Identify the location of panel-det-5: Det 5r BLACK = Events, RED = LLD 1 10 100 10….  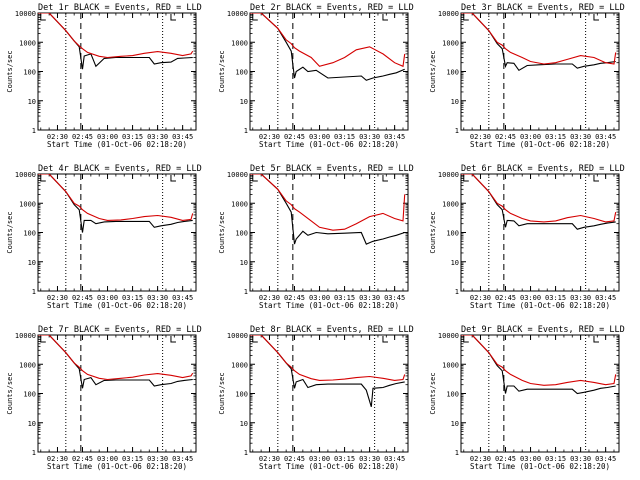
(316, 237).